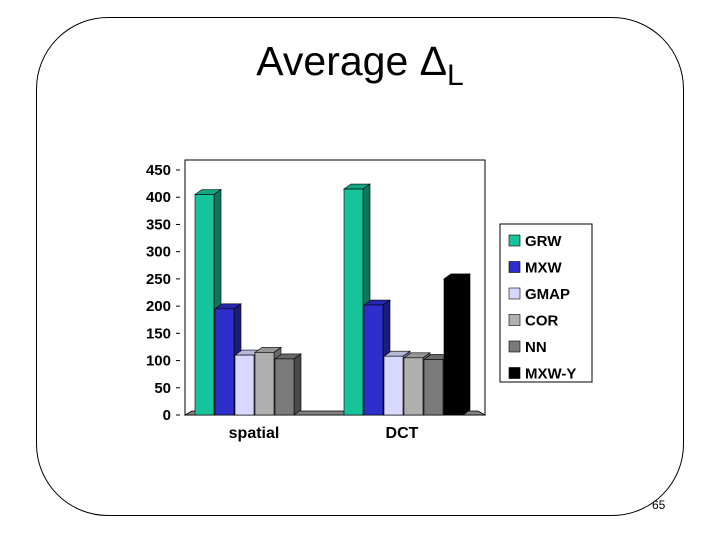  What do you see at coordinates (158, 224) in the screenshot?
I see `y-tick-label: 350` at bounding box center [158, 224].